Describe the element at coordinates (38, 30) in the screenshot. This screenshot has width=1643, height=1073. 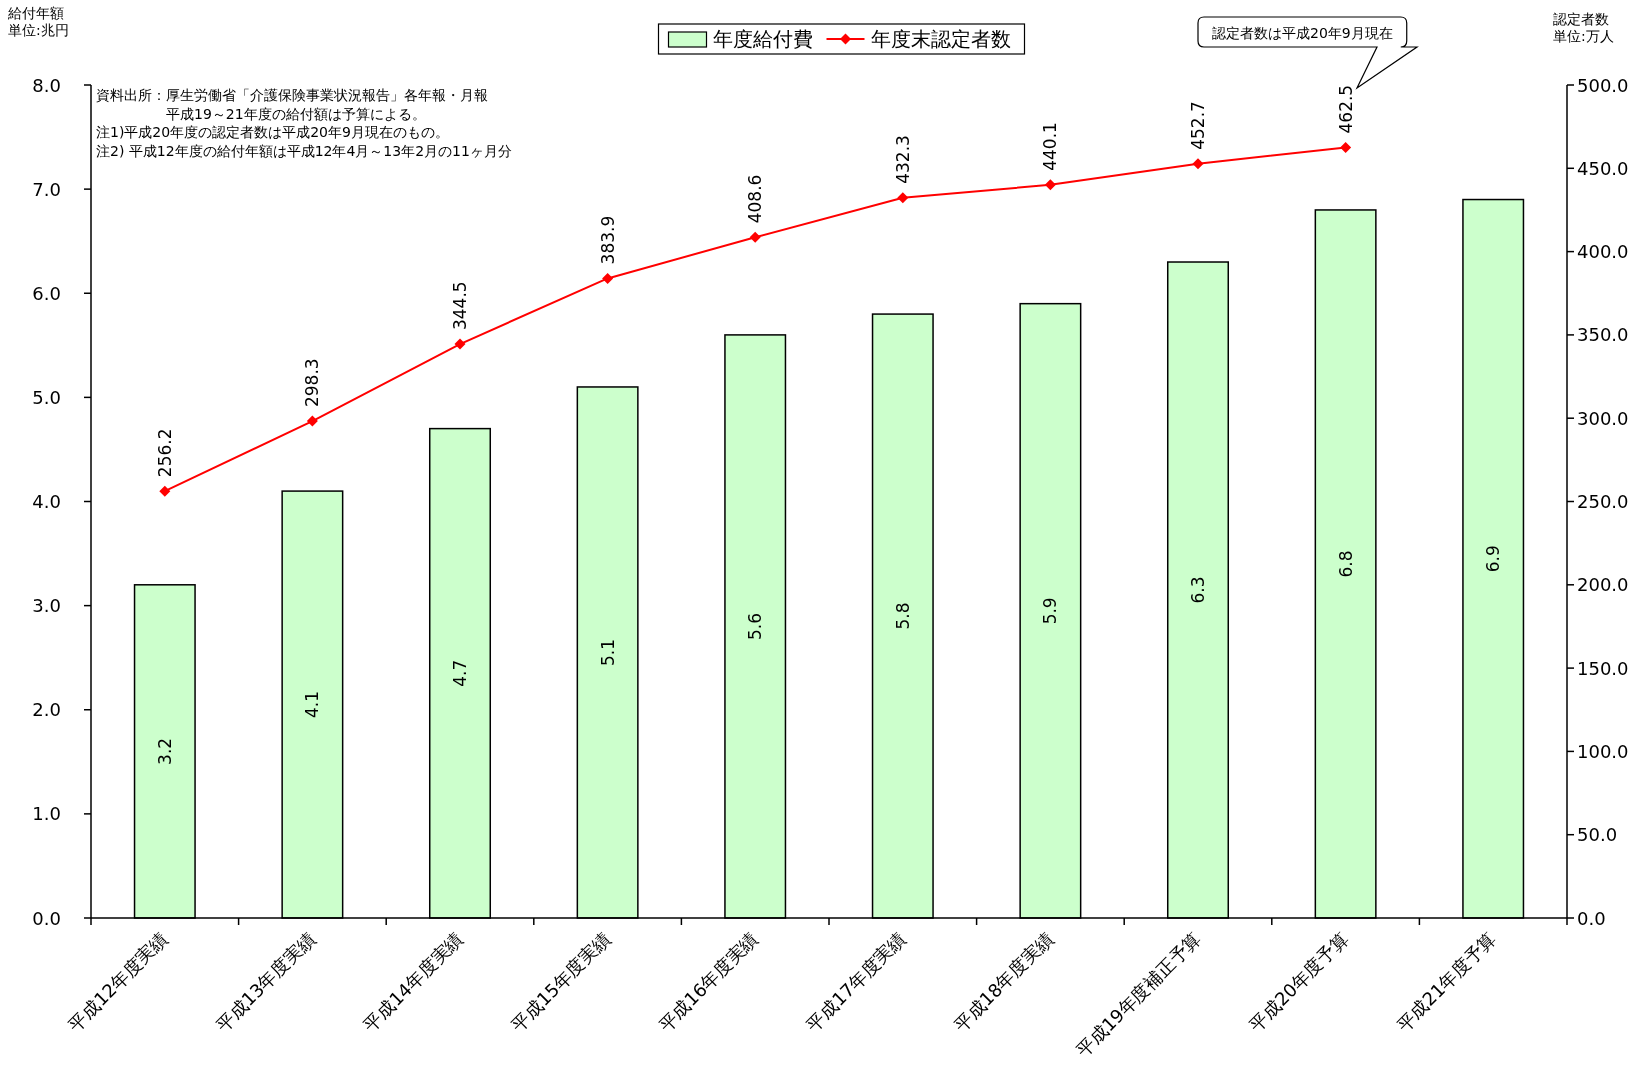
I see `text: 単位:兆円` at that location.